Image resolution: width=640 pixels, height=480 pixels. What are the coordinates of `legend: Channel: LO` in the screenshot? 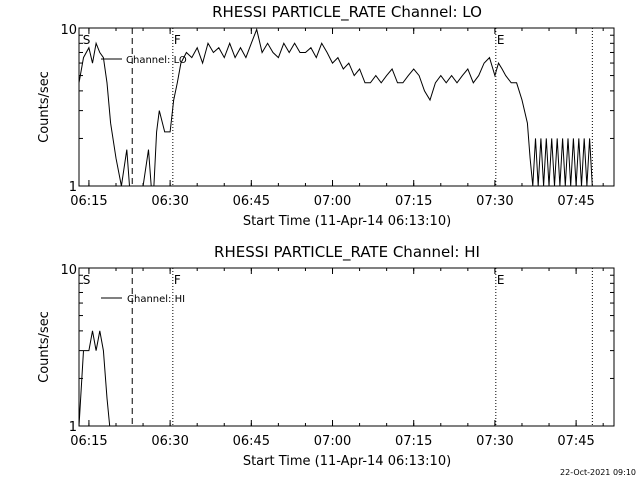 It's located at (144, 60).